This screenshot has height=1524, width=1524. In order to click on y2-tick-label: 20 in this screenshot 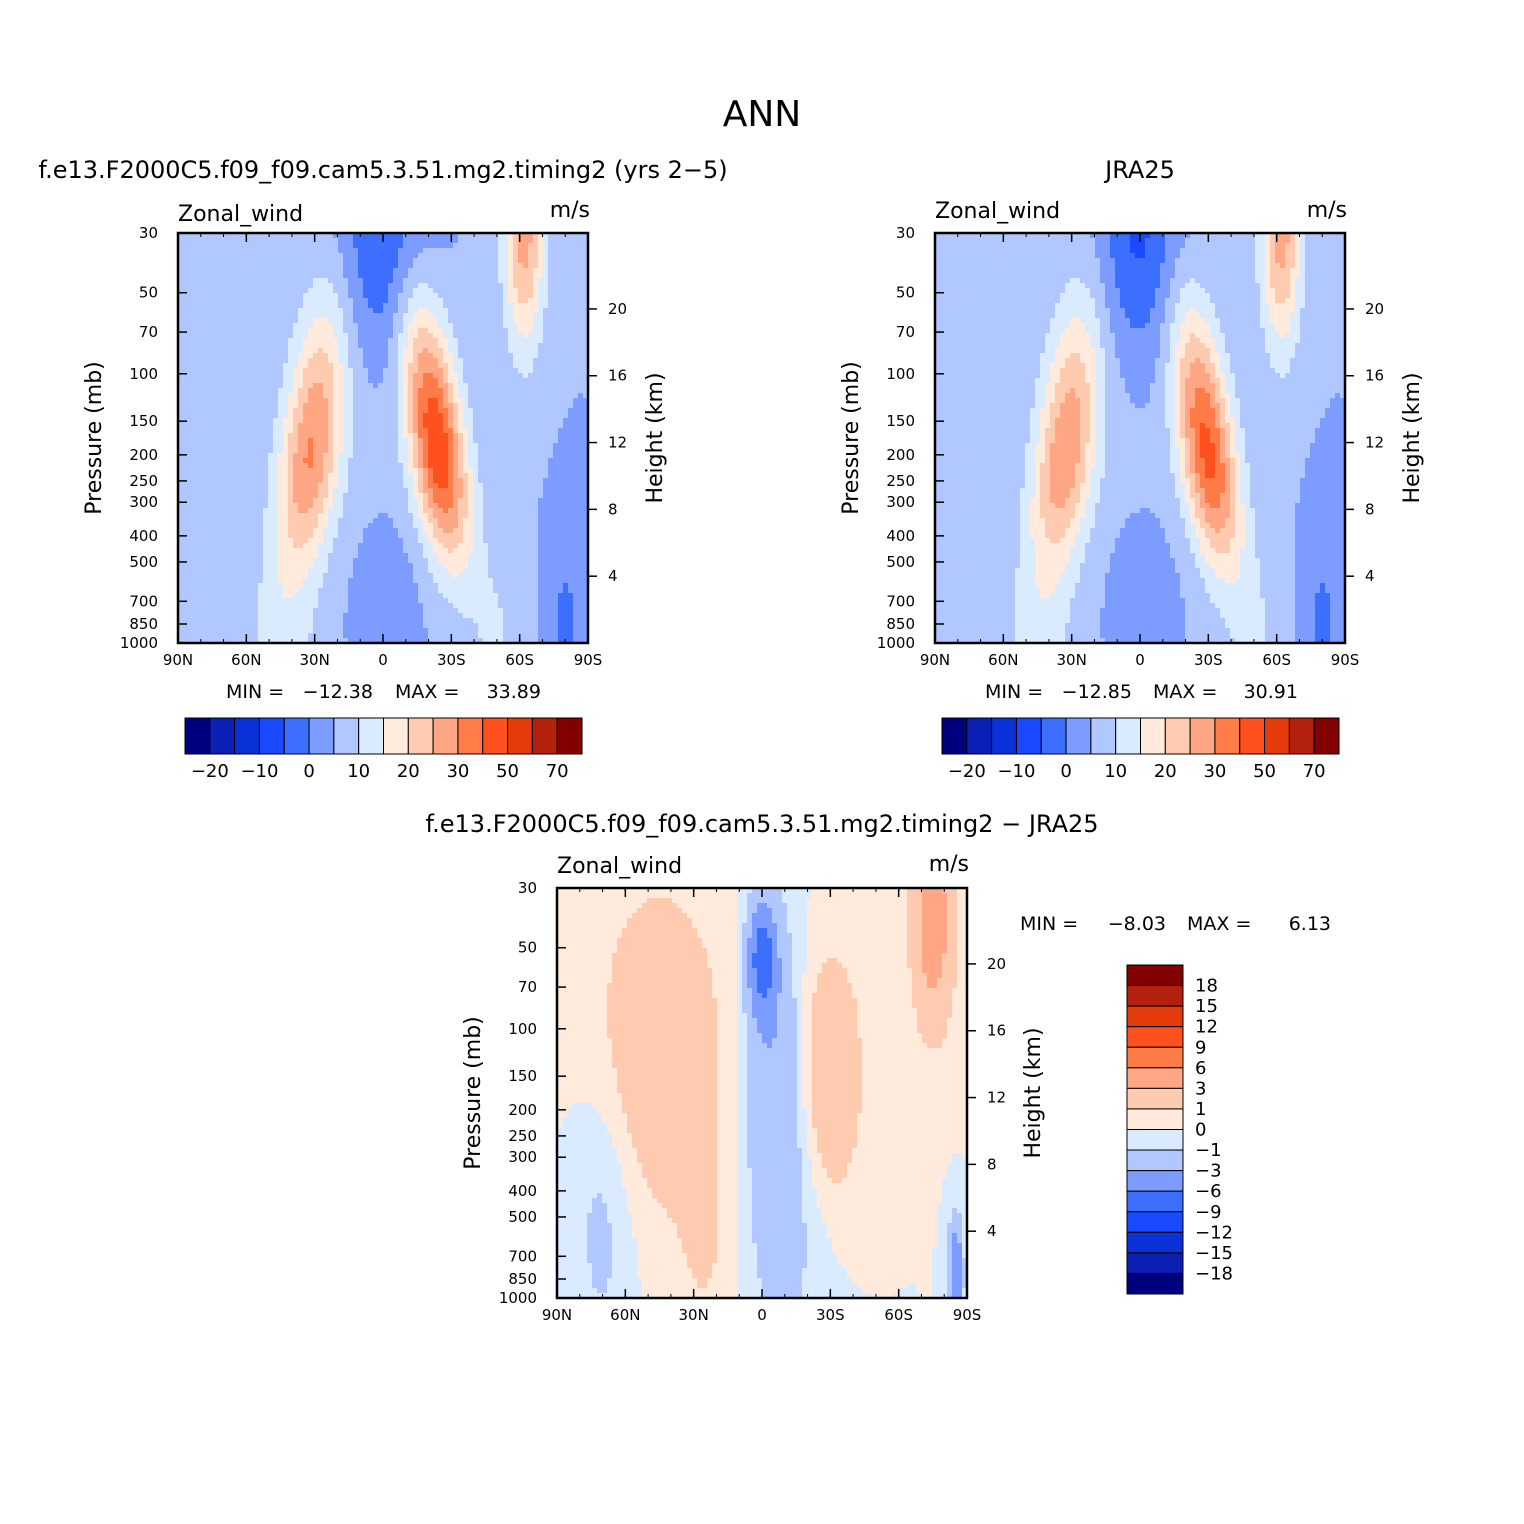, I will do `click(996, 964)`.